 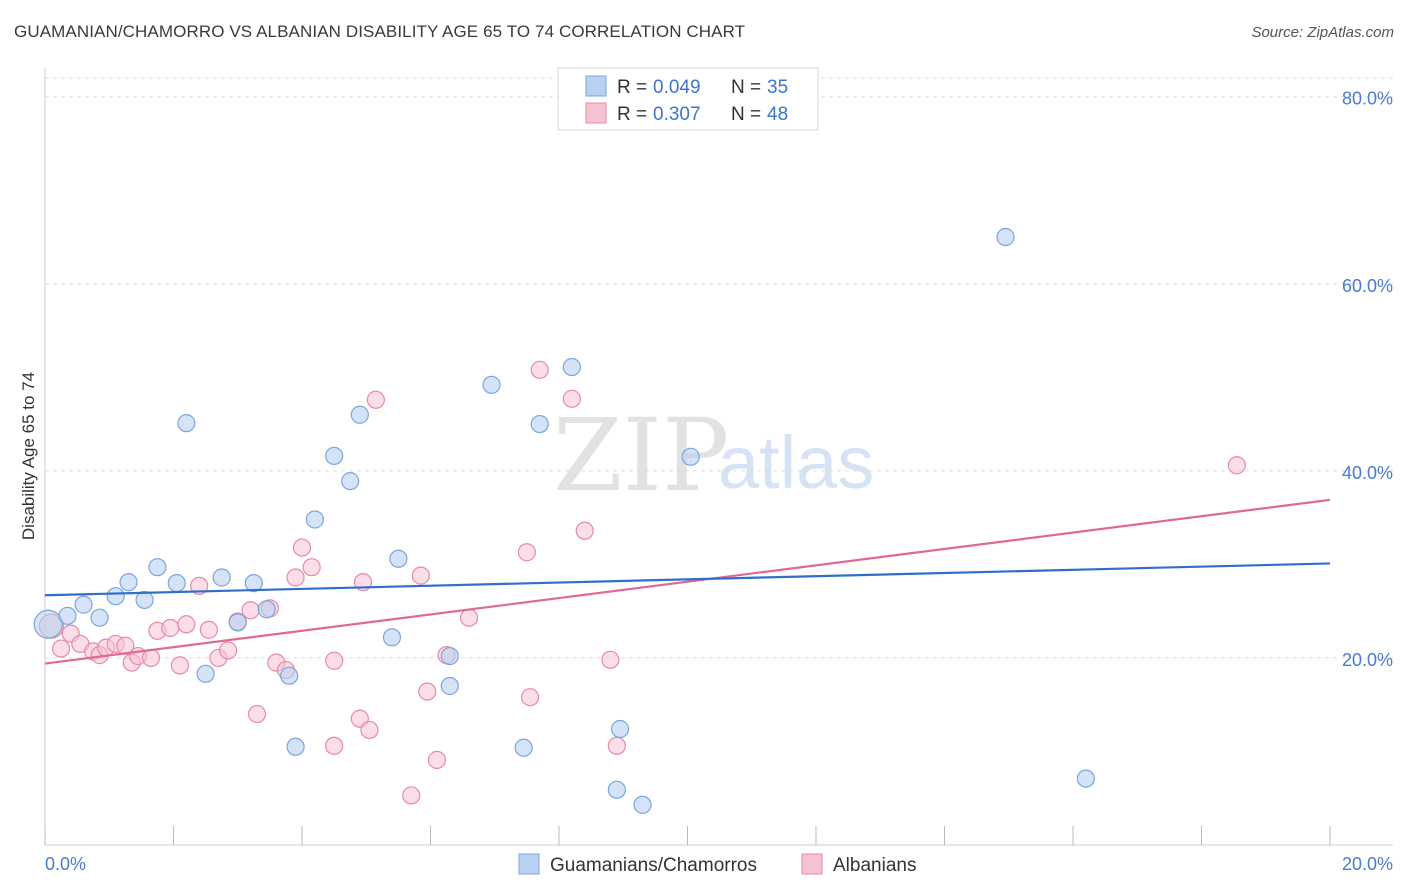 What do you see at coordinates (65, 864) in the screenshot?
I see `x-tick-label: 0.0%` at bounding box center [65, 864].